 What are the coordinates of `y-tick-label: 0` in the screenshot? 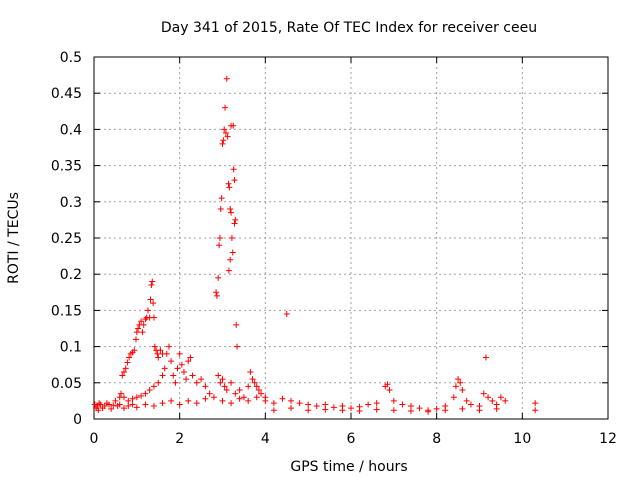 It's located at (77, 420).